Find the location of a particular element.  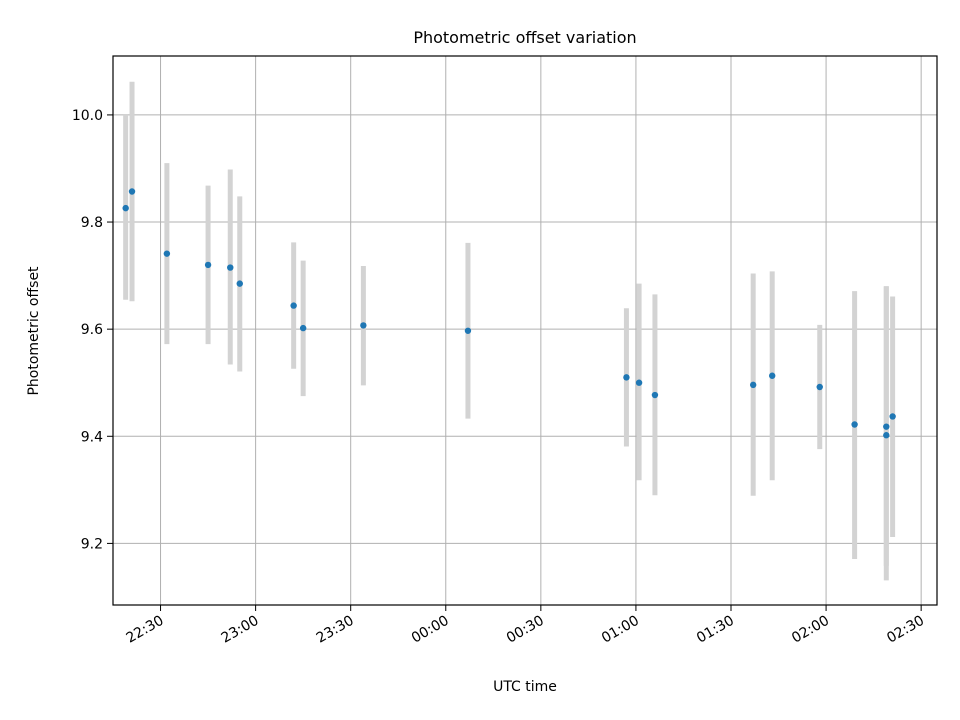

y-tick-label: 9.2 is located at coordinates (92, 544).